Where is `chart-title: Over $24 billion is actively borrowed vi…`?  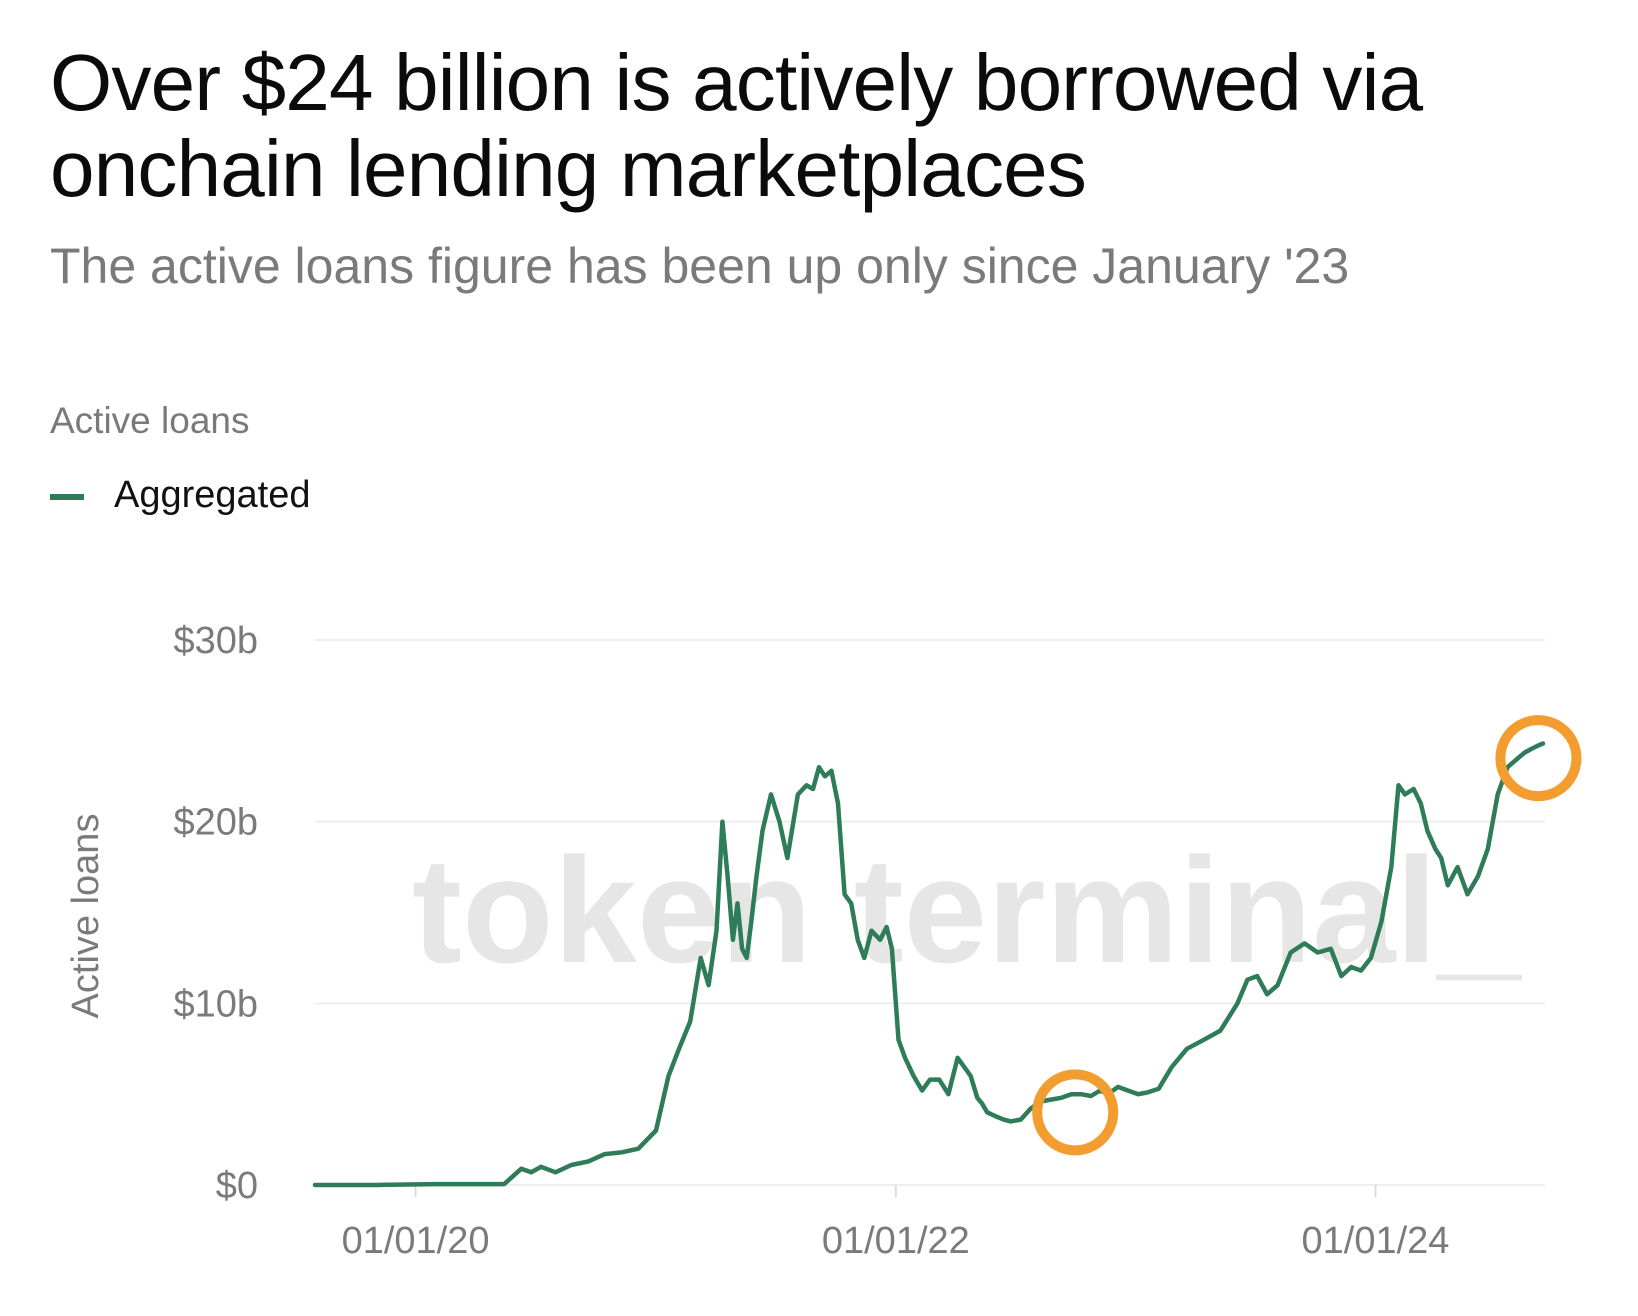
chart-title: Over $24 billion is actively borrowed vi… is located at coordinates (736, 125).